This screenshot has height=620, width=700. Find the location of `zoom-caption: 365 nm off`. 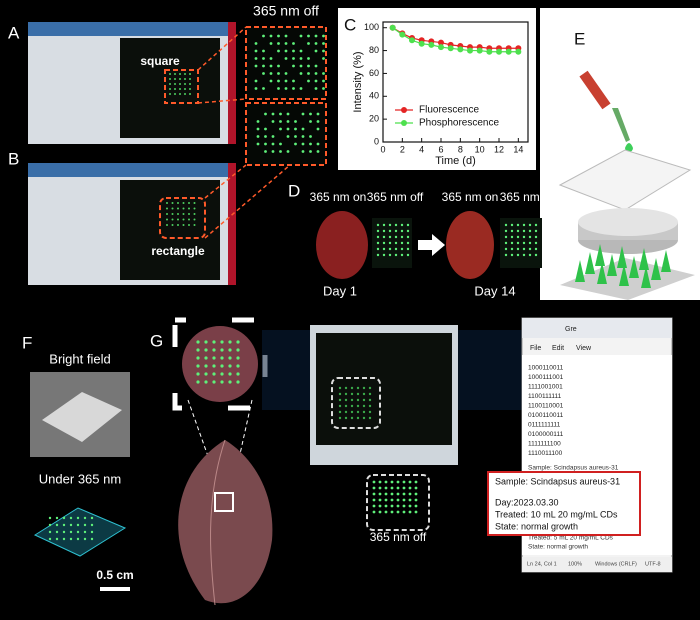

zoom-caption: 365 nm off is located at coordinates (398, 537).